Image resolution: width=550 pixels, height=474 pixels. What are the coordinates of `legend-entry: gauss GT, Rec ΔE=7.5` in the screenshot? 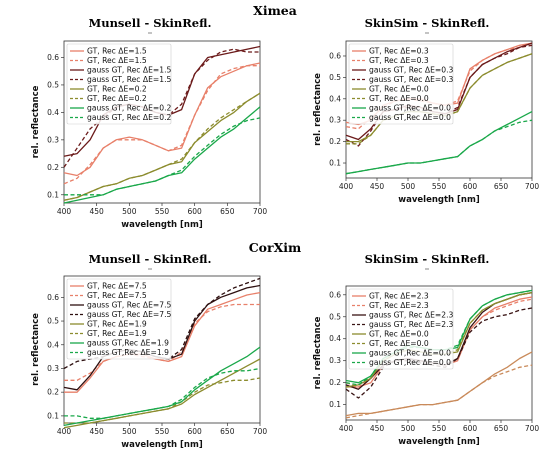 It's located at (129, 314).